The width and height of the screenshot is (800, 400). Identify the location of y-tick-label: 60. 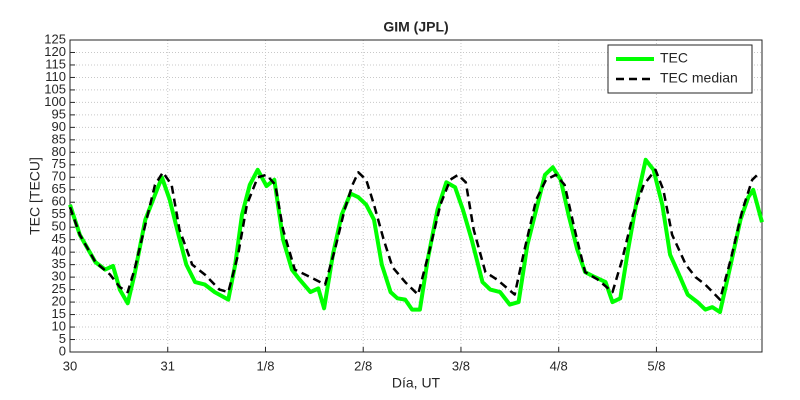
(59, 201).